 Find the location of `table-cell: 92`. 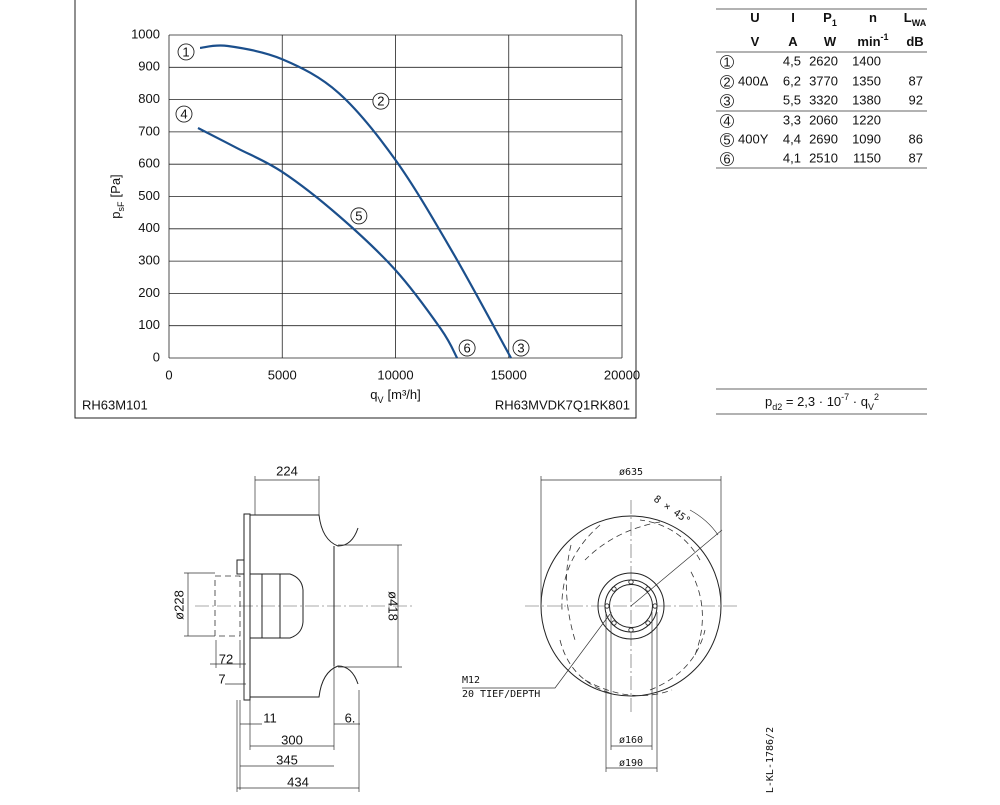

table-cell: 92 is located at coordinates (916, 99).